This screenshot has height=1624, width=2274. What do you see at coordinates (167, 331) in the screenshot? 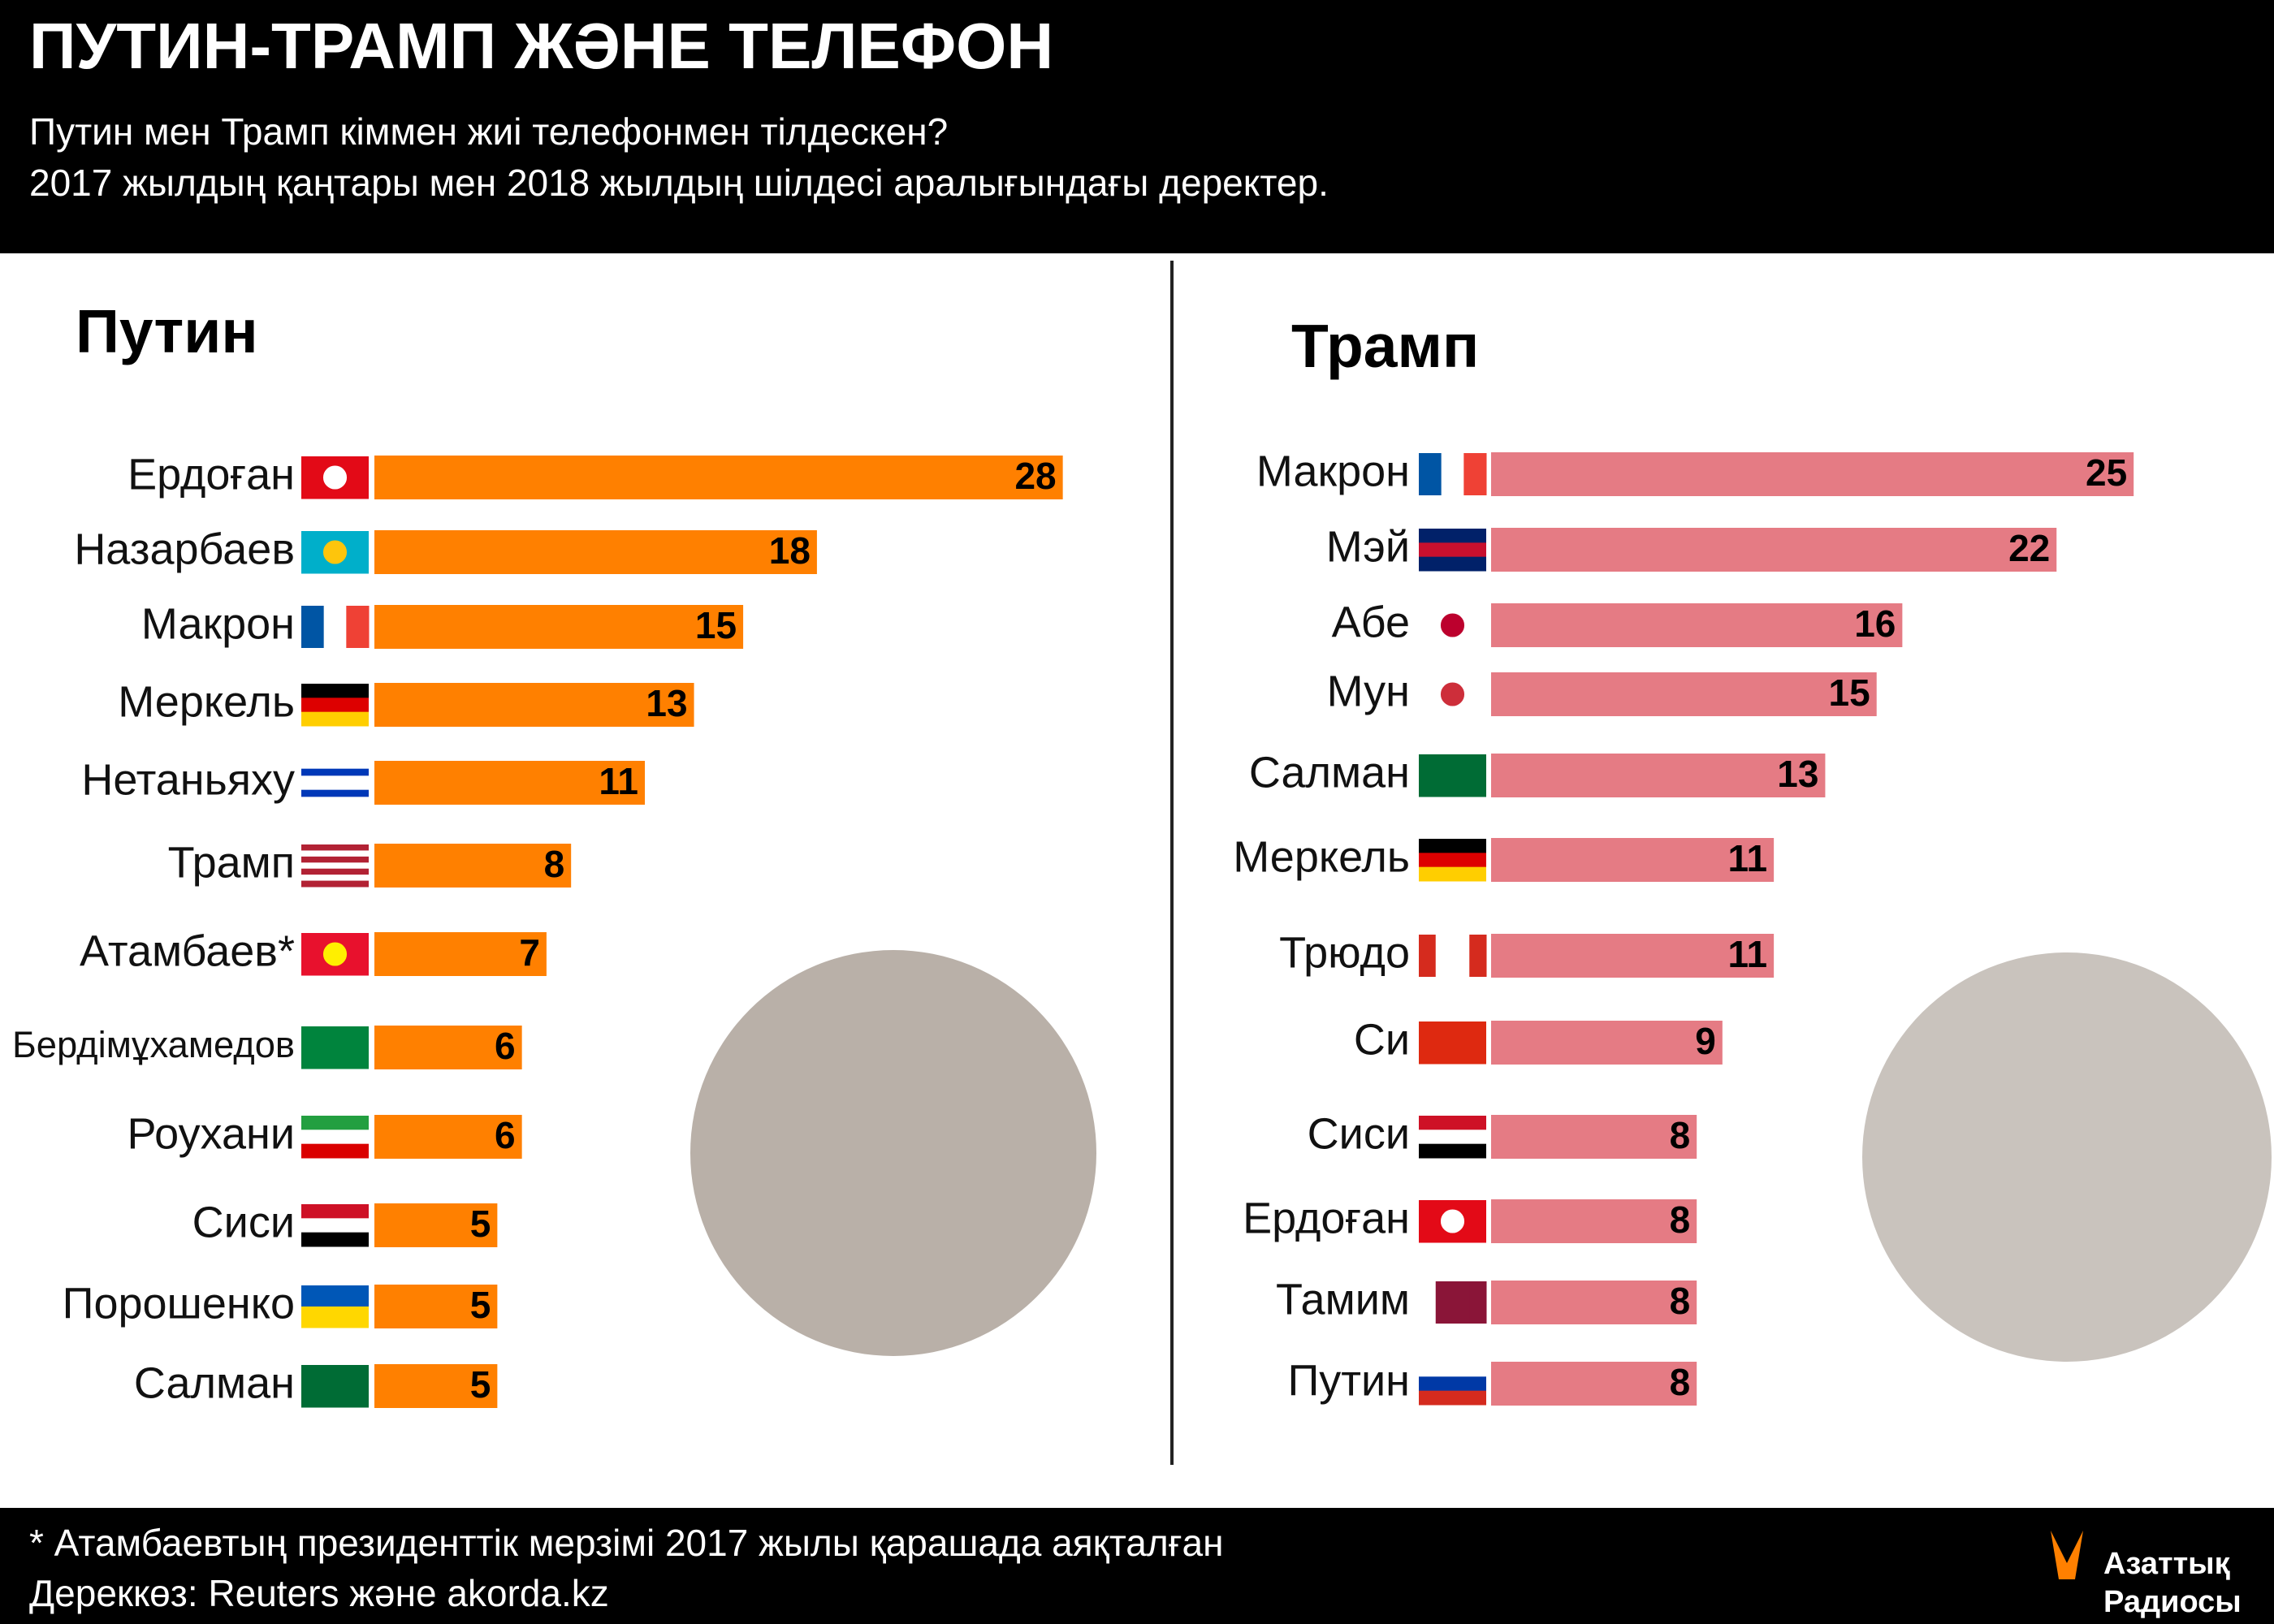
I see `panel-title: Путин` at bounding box center [167, 331].